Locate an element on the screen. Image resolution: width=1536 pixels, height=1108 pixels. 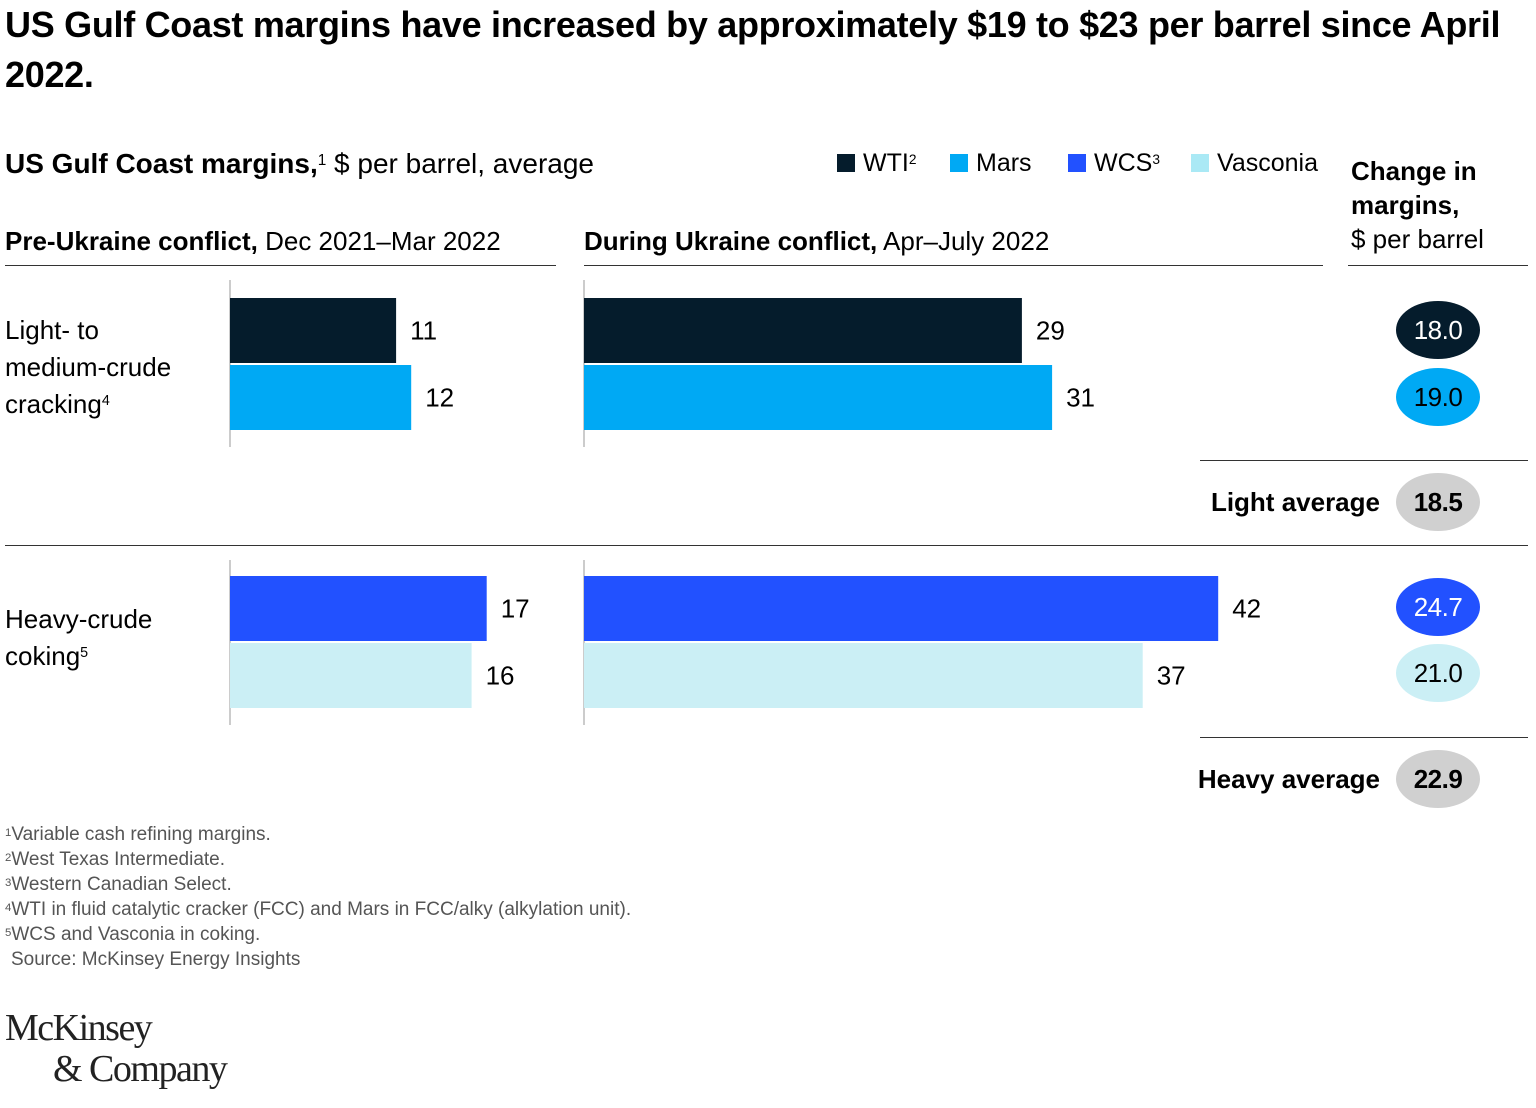
change-column-header: Change in margins, $ per barrel is located at coordinates (1417, 205).